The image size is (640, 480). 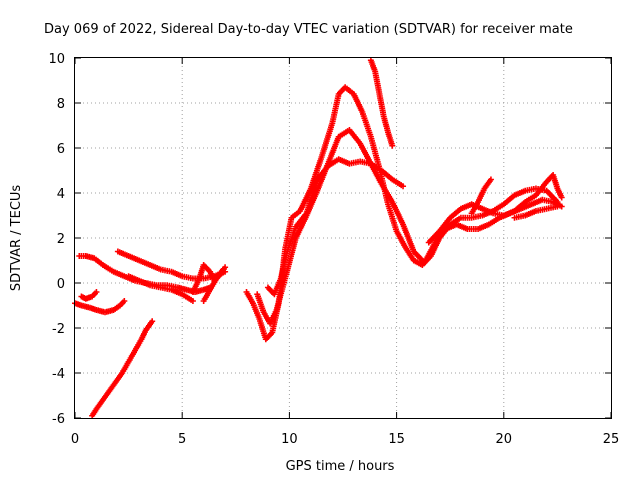 I want to click on y-axis-label: SDTVAR / TECUs, so click(x=16, y=238).